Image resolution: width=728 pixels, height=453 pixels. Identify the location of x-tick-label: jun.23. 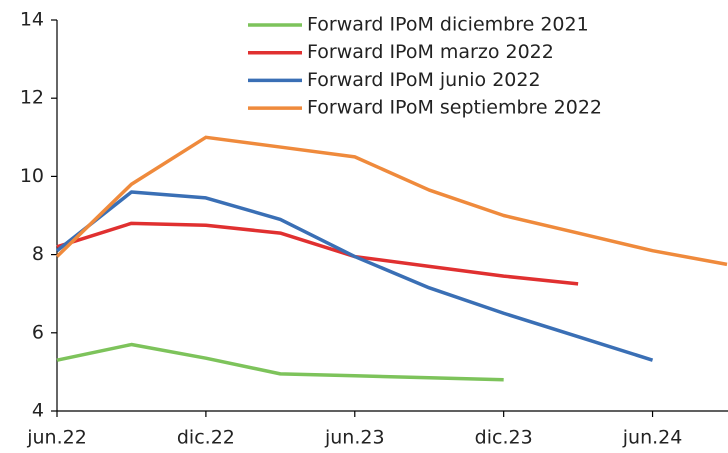
(354, 438).